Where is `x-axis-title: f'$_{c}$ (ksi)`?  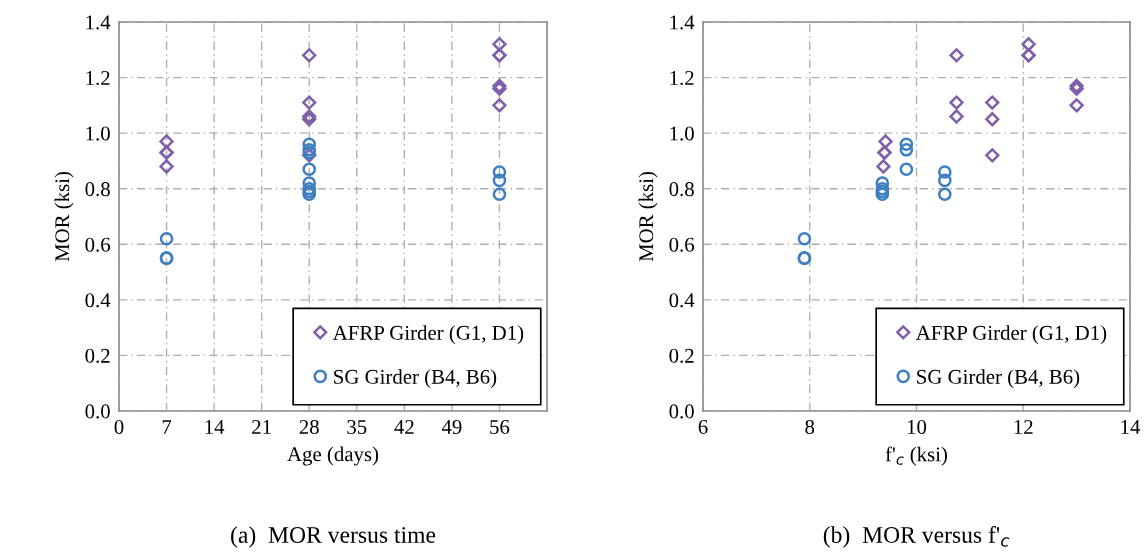
x-axis-title: f'$_{c}$ (ksi) is located at coordinates (916, 456).